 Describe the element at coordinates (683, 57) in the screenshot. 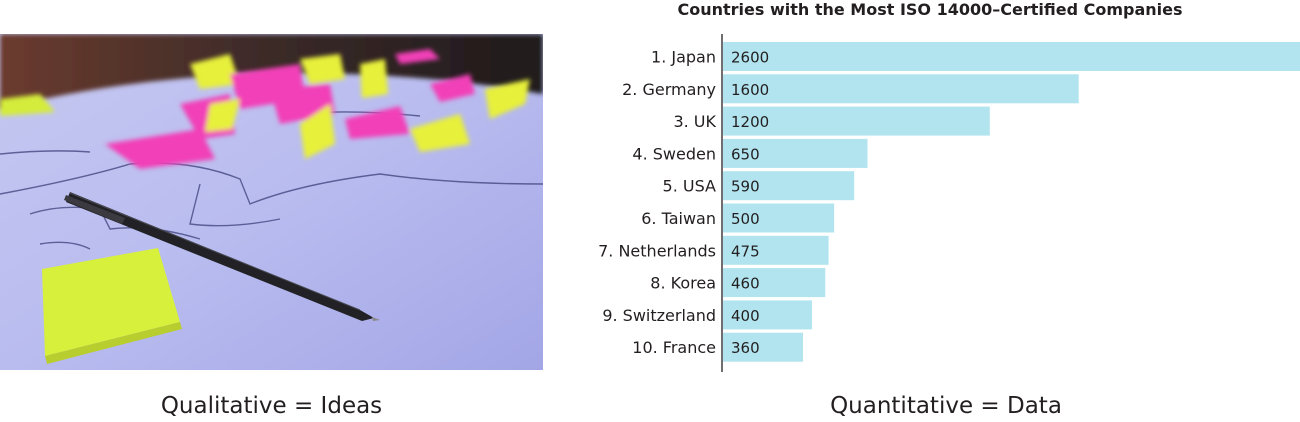

I see `category-label-1: 1. Japan` at that location.